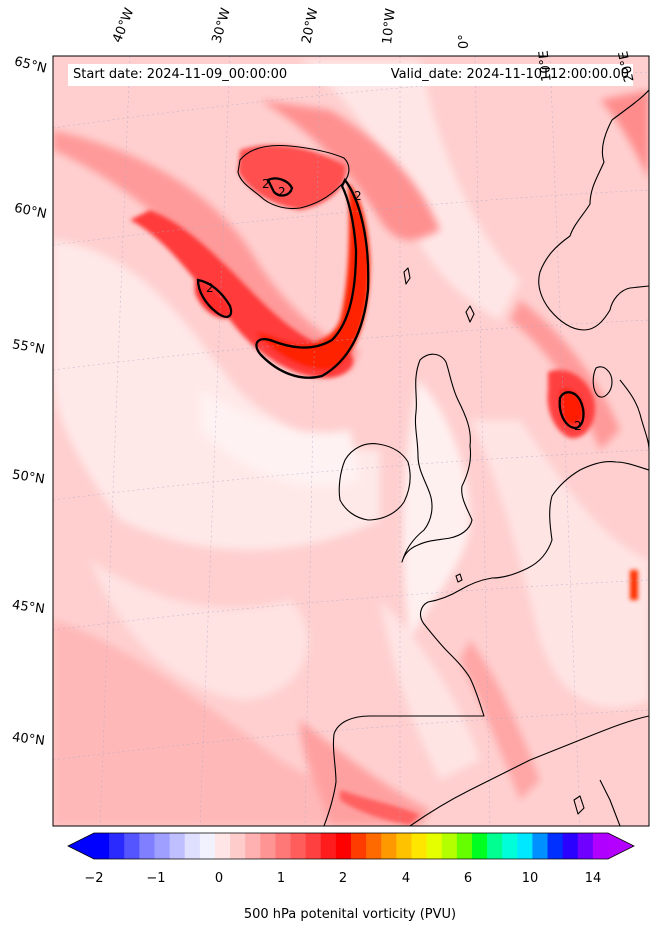  I want to click on norway-coast, so click(593, 210).